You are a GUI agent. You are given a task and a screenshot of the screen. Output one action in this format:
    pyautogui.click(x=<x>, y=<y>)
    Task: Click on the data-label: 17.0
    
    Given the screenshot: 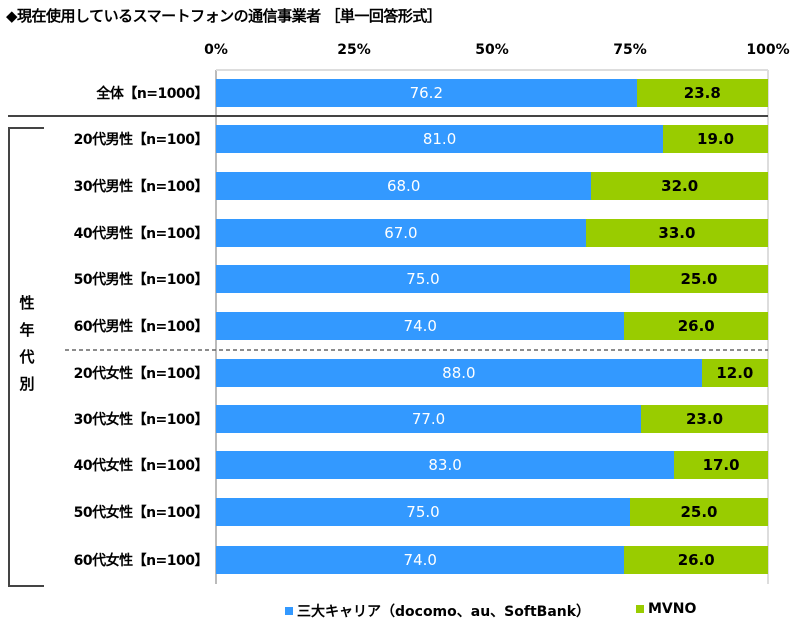 What is the action you would take?
    pyautogui.click(x=721, y=465)
    